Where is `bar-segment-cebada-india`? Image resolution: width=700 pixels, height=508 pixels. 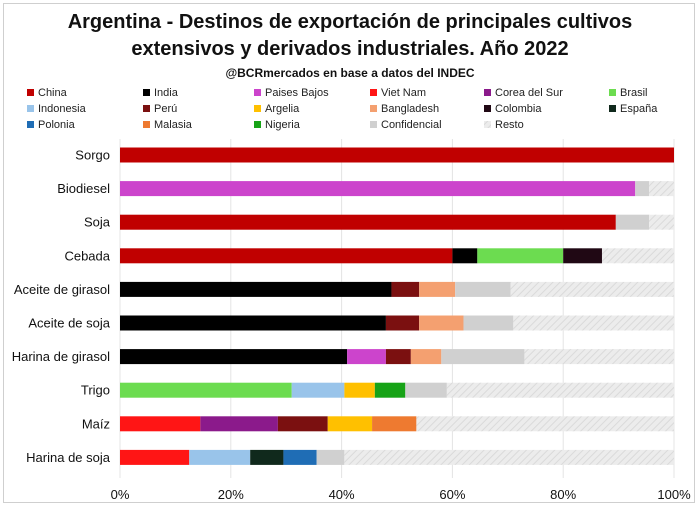
bar-segment-cebada-india is located at coordinates (465, 256).